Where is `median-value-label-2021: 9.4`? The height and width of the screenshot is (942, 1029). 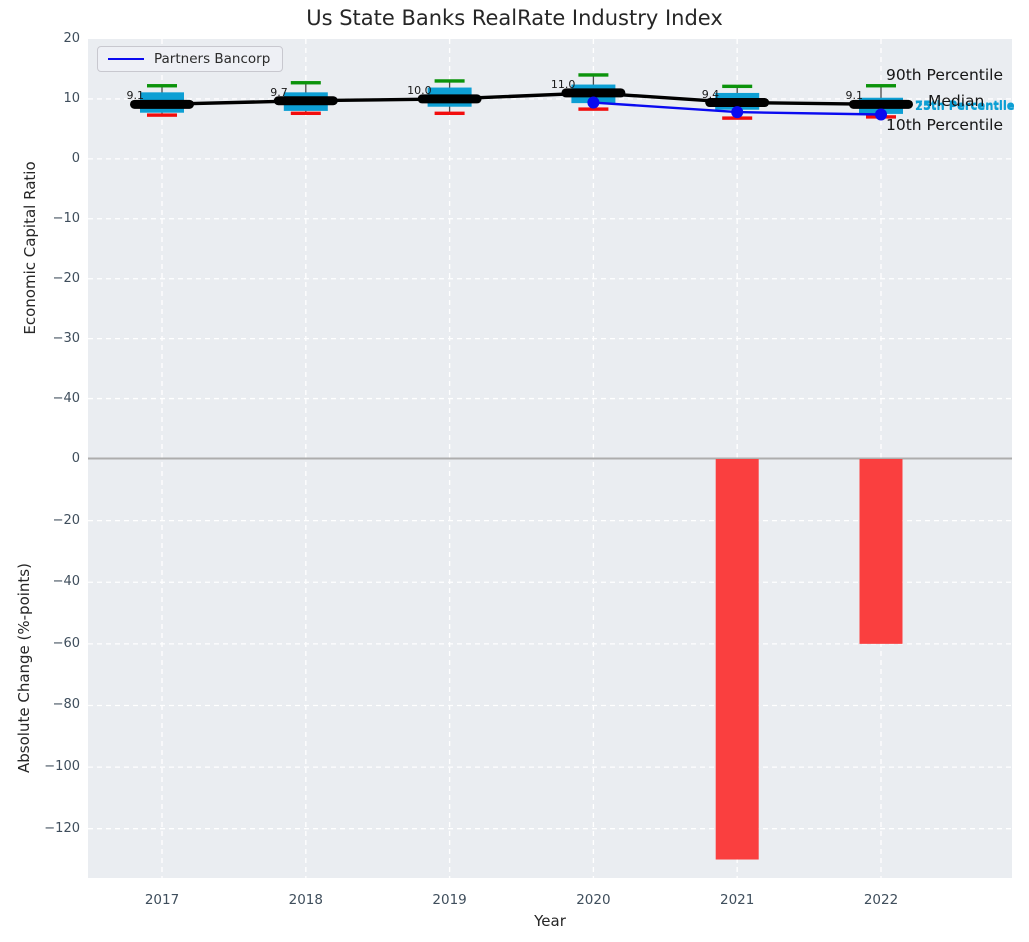
median-value-label-2021: 9.4 is located at coordinates (710, 94).